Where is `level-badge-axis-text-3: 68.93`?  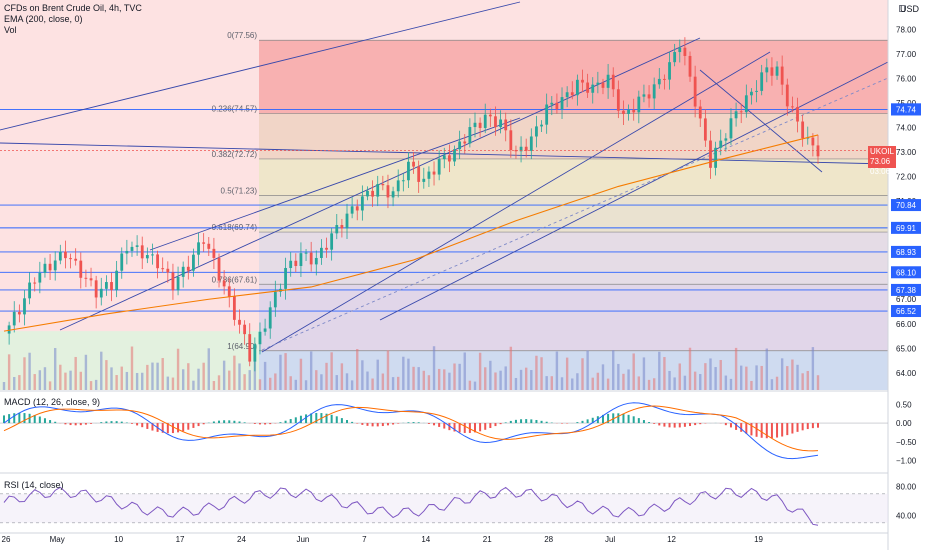
level-badge-axis-text-3: 68.93 is located at coordinates (906, 252).